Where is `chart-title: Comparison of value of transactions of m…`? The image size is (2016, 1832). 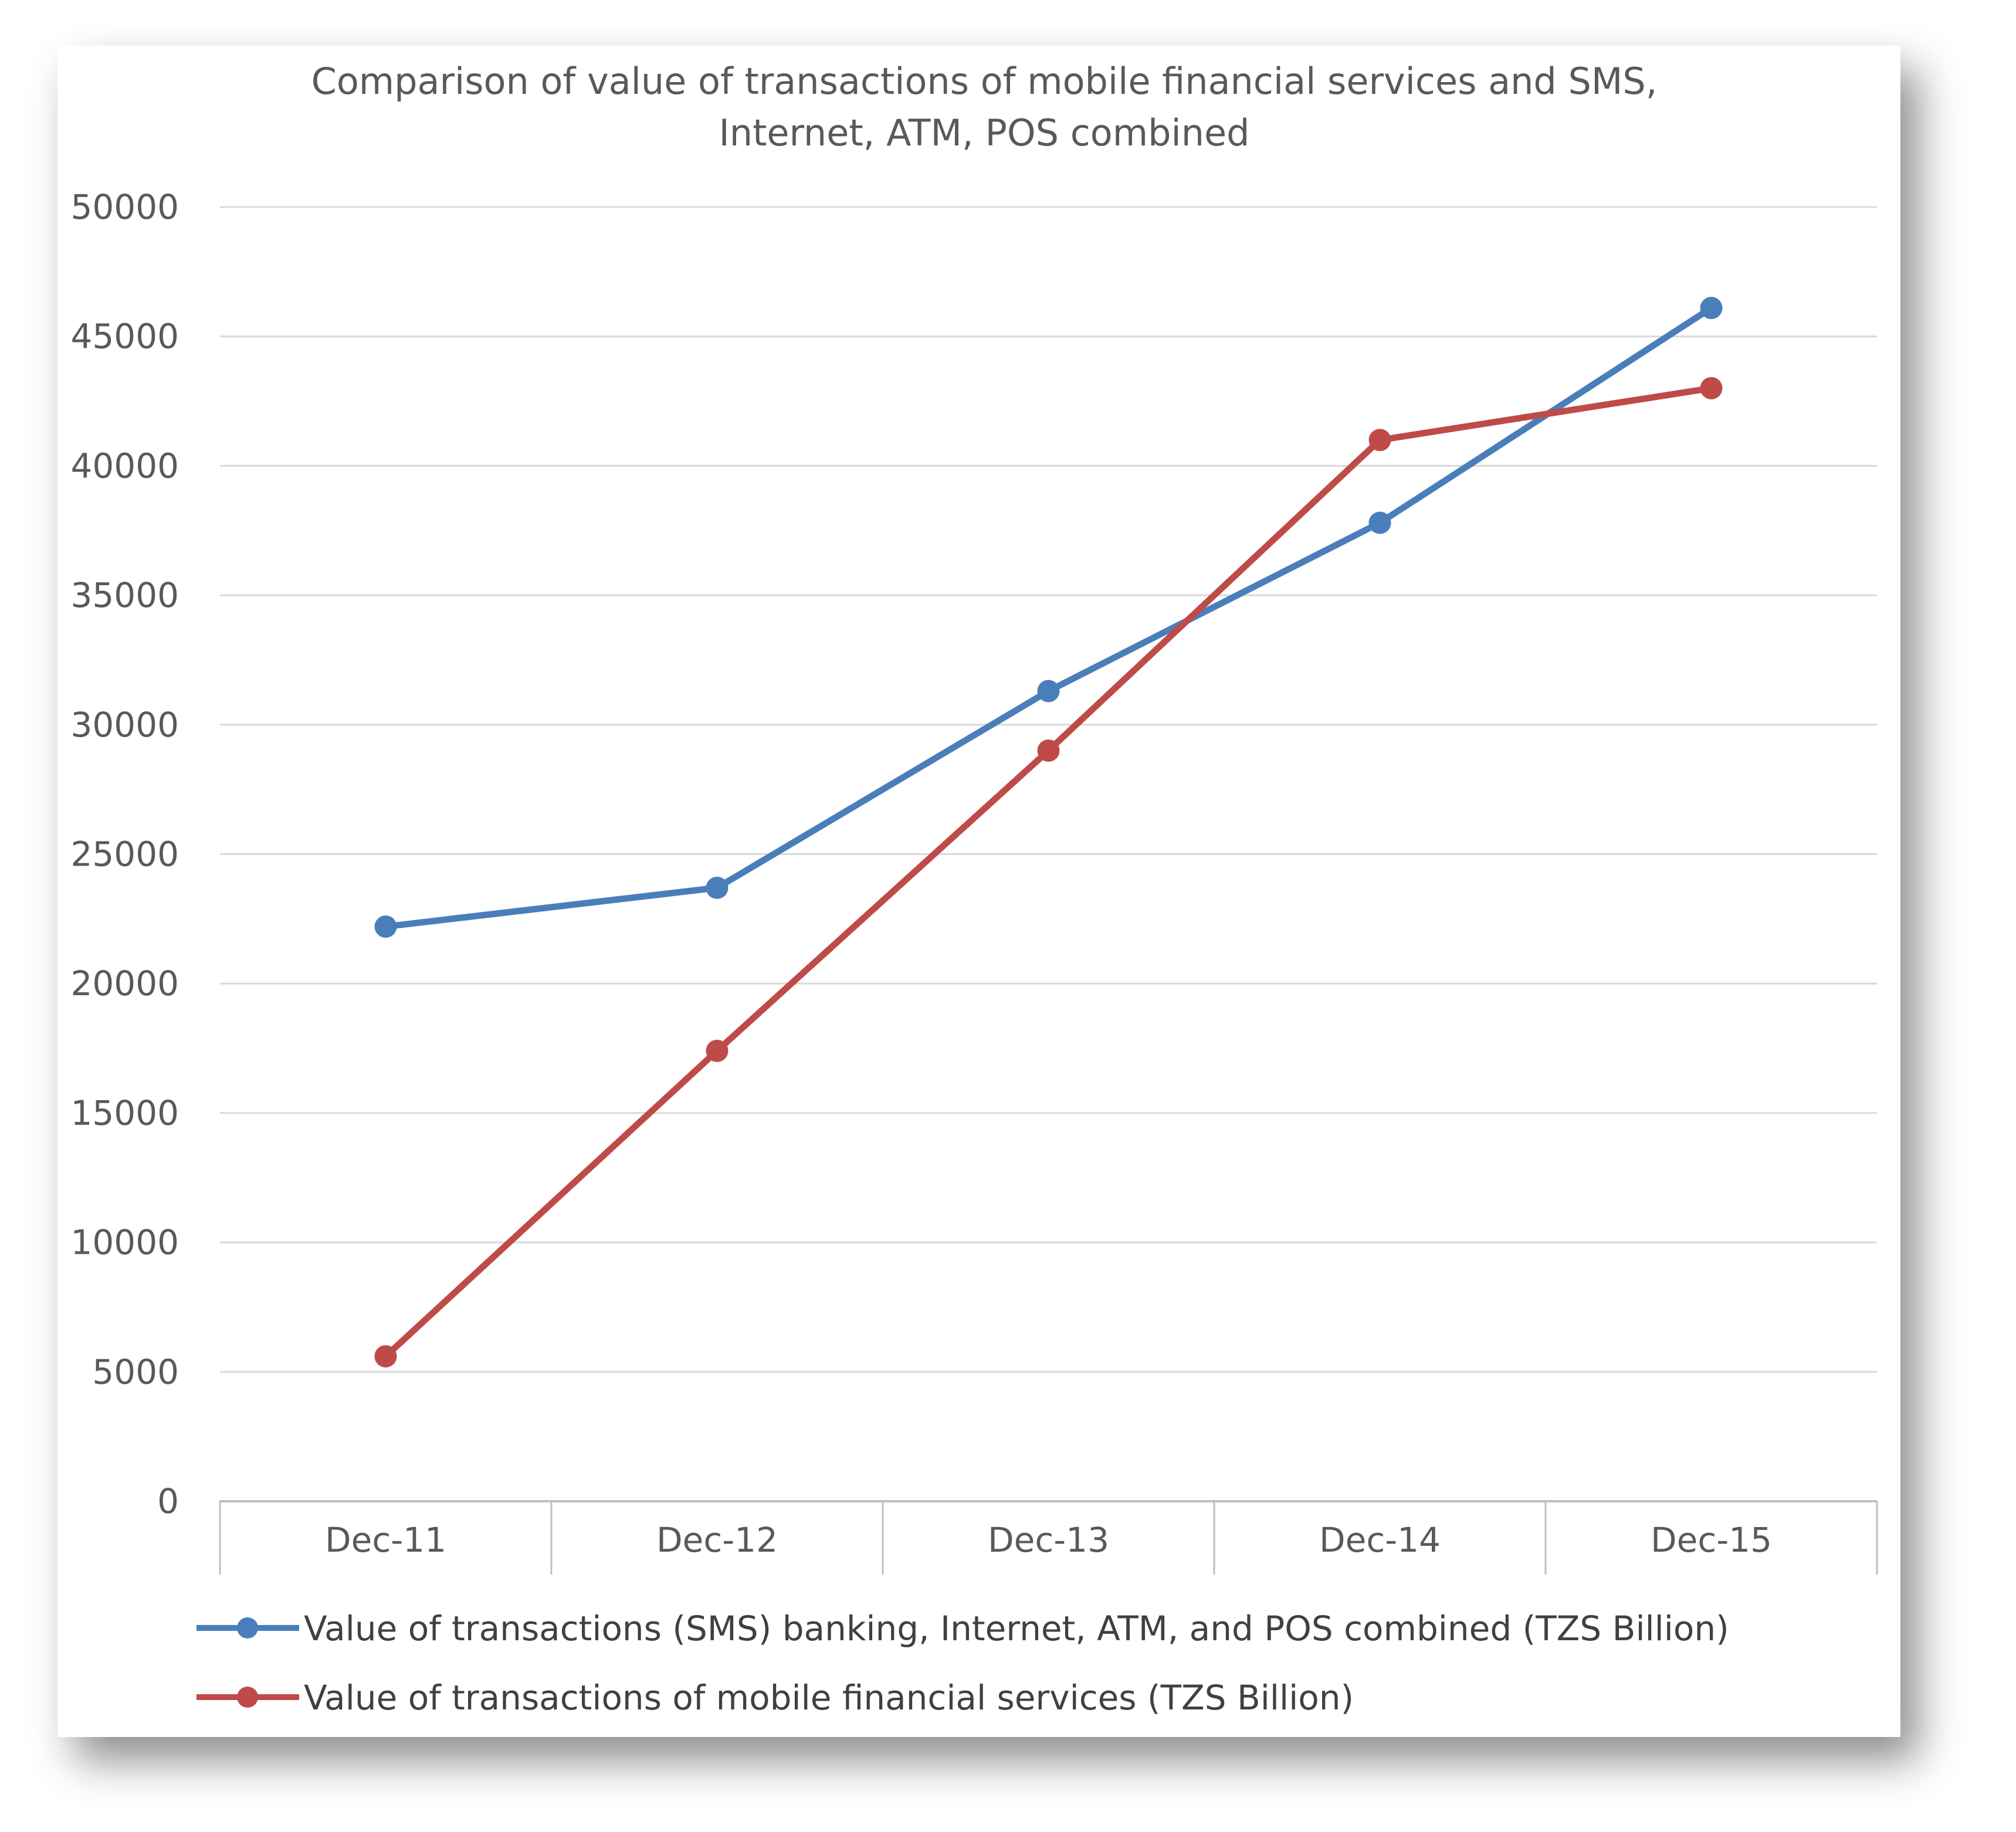 chart-title: Comparison of value of transactions of m… is located at coordinates (984, 107).